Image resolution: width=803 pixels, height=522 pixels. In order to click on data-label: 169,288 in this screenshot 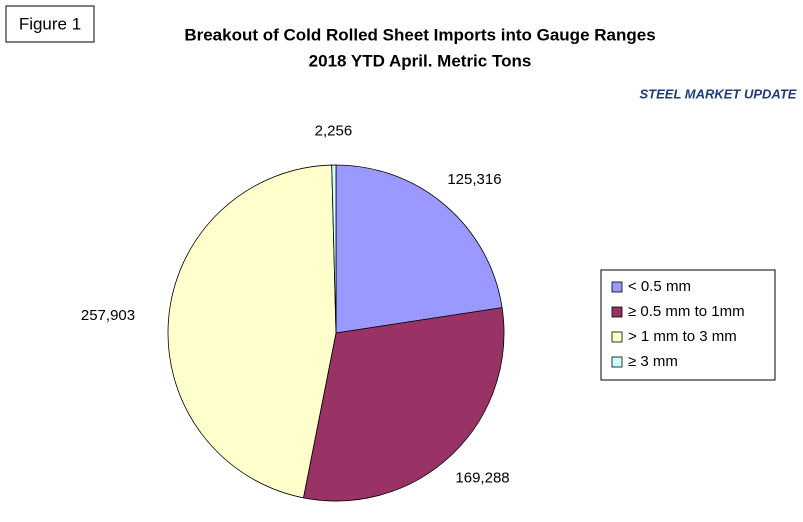, I will do `click(482, 478)`.